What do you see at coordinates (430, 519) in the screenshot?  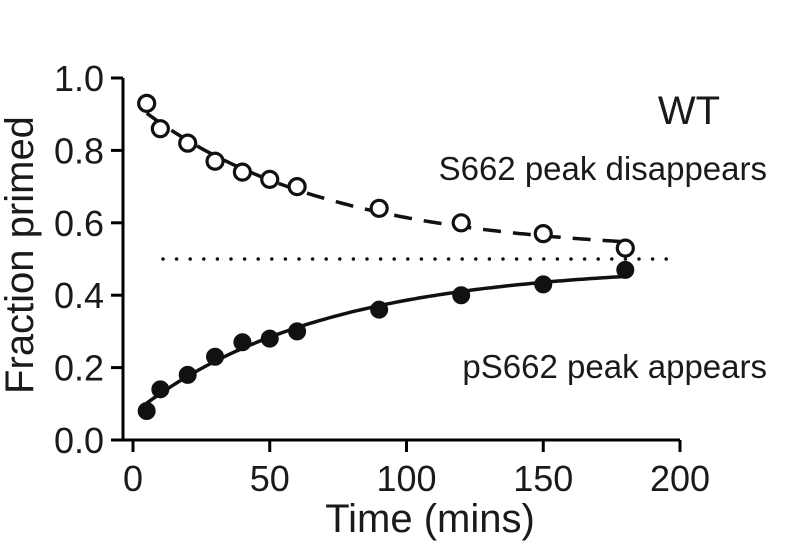 I see `x-axis-label: Time (mins)` at bounding box center [430, 519].